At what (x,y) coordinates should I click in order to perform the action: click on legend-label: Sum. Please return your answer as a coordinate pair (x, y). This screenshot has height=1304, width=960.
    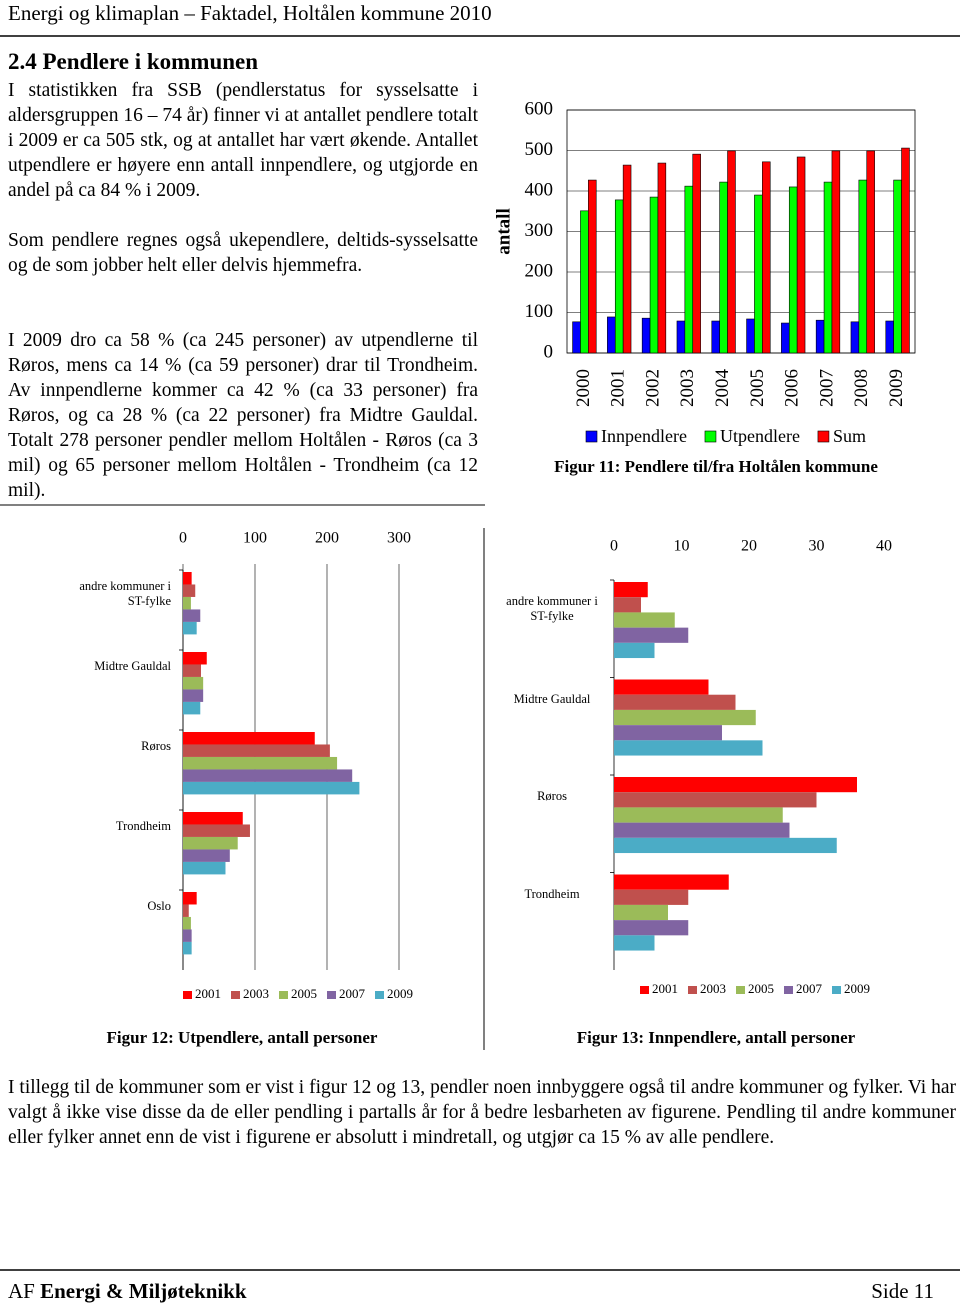
    Looking at the image, I should click on (849, 436).